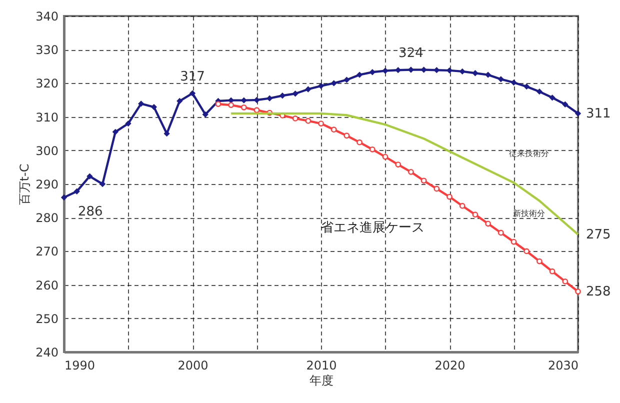 This screenshot has width=620, height=403. I want to click on y-tick-label: 300, so click(47, 151).